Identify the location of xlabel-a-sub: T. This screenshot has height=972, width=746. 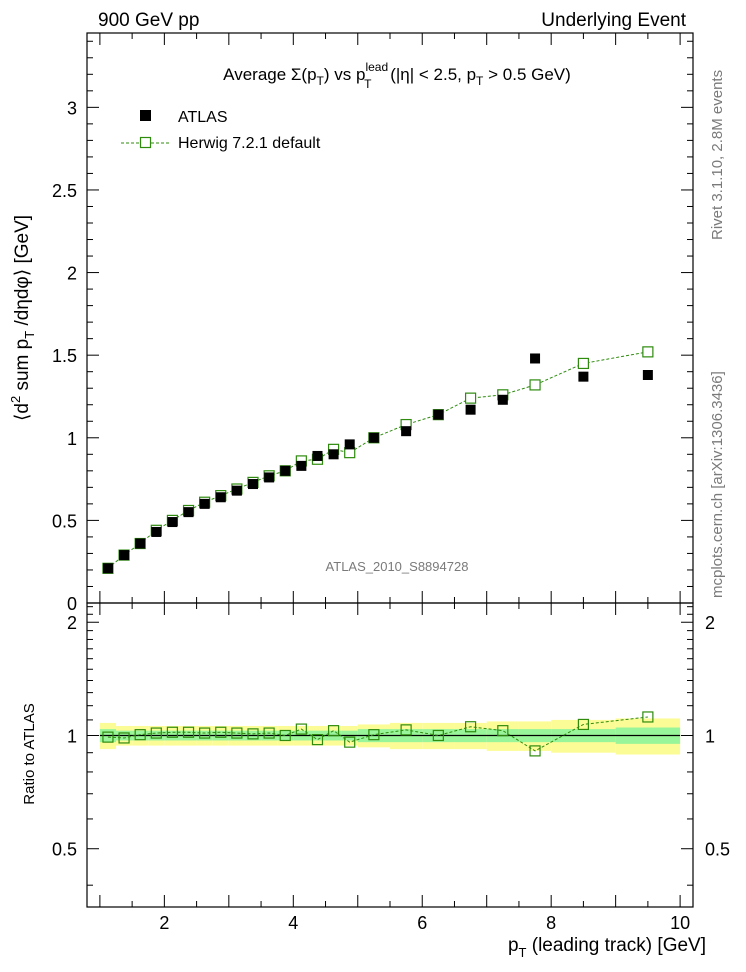
(523, 952).